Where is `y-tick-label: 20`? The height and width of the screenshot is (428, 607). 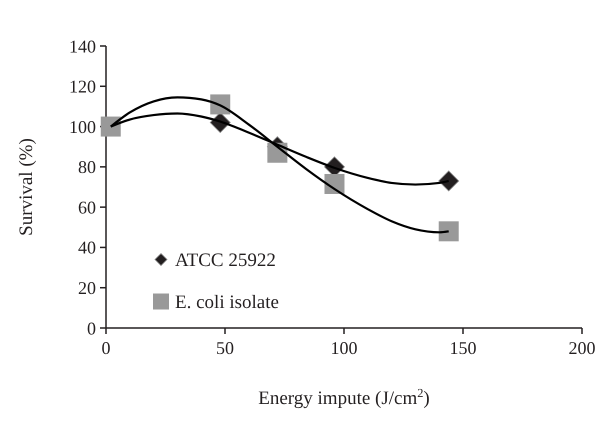
y-tick-label: 20 is located at coordinates (87, 288).